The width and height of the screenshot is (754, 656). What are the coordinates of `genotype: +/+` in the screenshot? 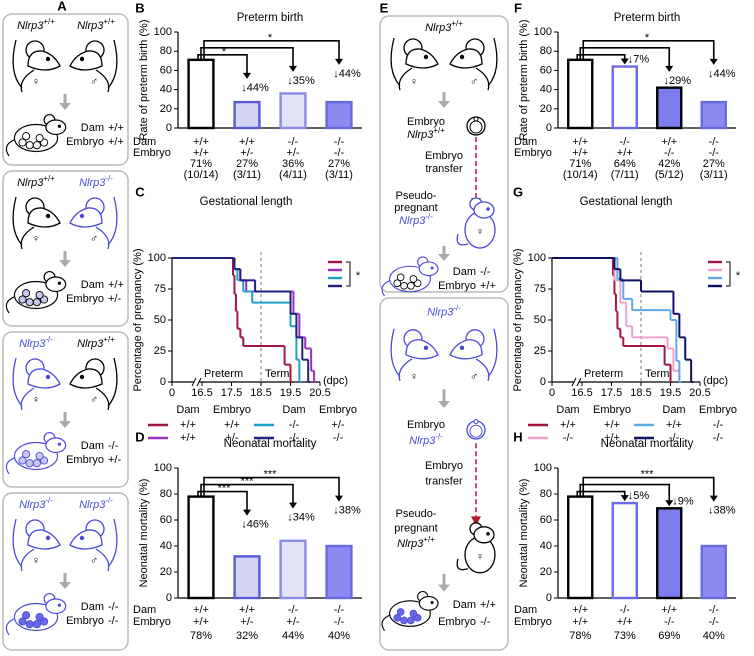 It's located at (439, 130).